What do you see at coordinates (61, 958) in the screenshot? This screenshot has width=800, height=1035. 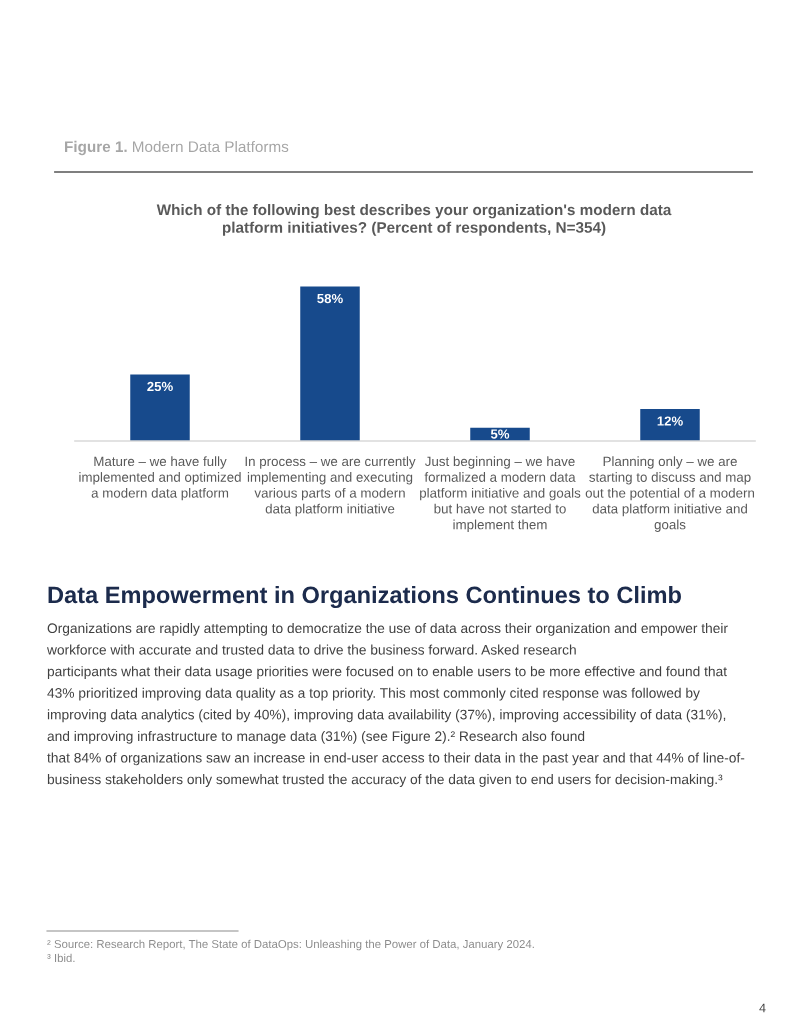 I see `text: ³ Ibid.` at bounding box center [61, 958].